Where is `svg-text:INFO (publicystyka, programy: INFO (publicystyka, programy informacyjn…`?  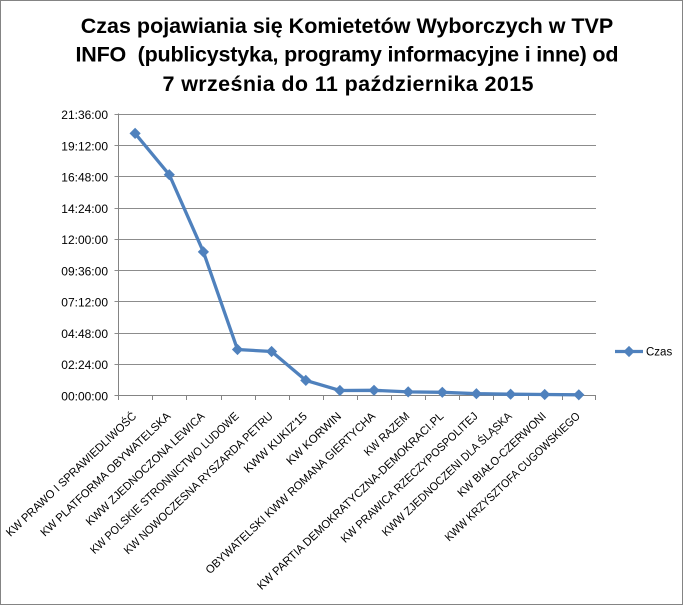 svg-text:INFO (publicystyka, programy: INFO (publicystyka, programy informacyjn… is located at coordinates (347, 54).